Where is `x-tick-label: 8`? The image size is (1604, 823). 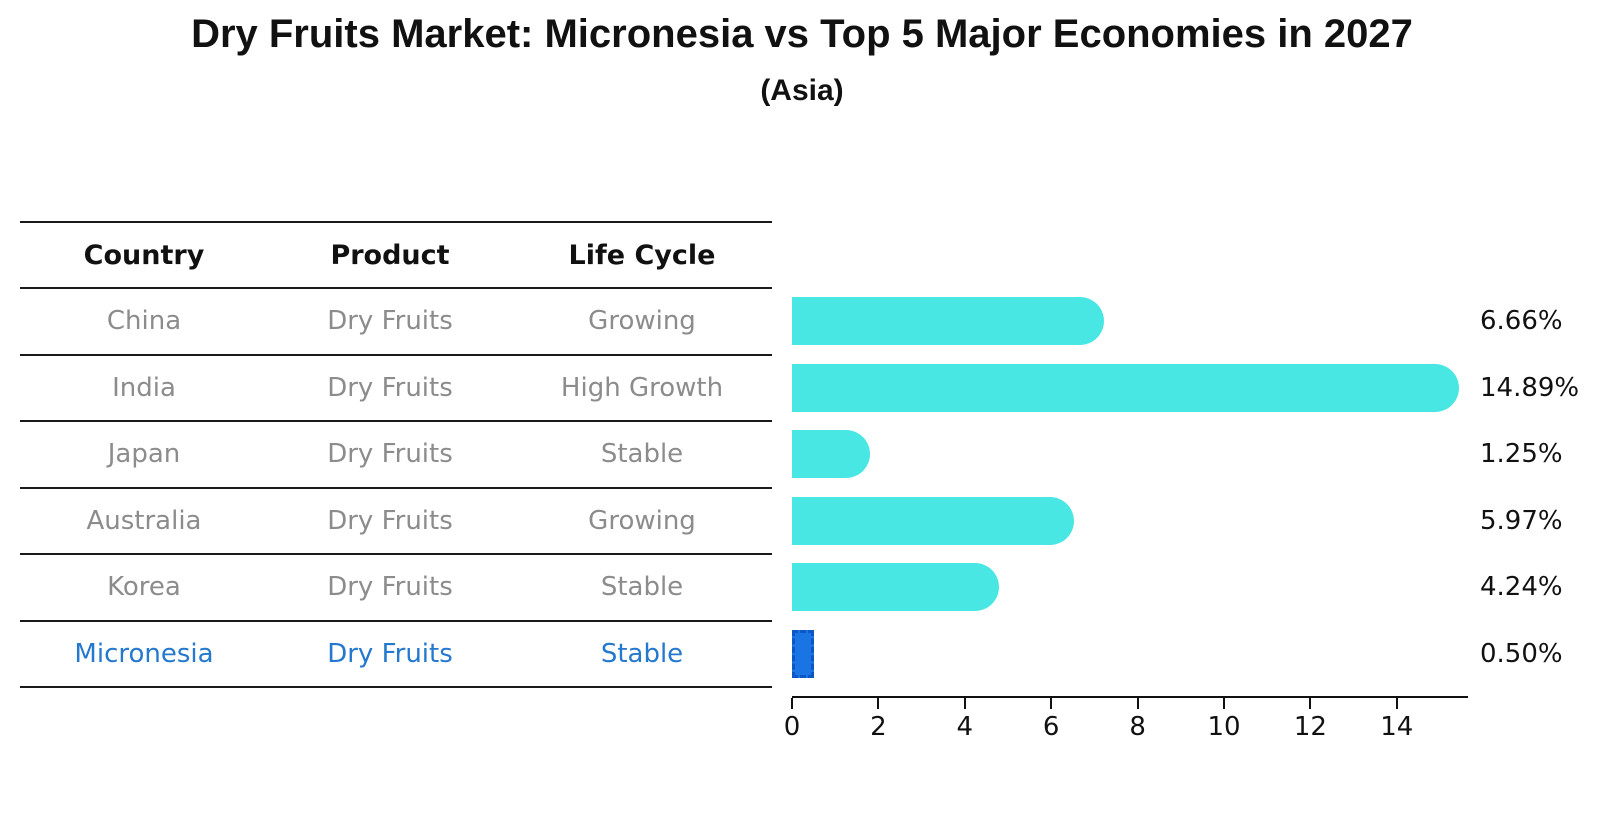 x-tick-label: 8 is located at coordinates (1137, 727).